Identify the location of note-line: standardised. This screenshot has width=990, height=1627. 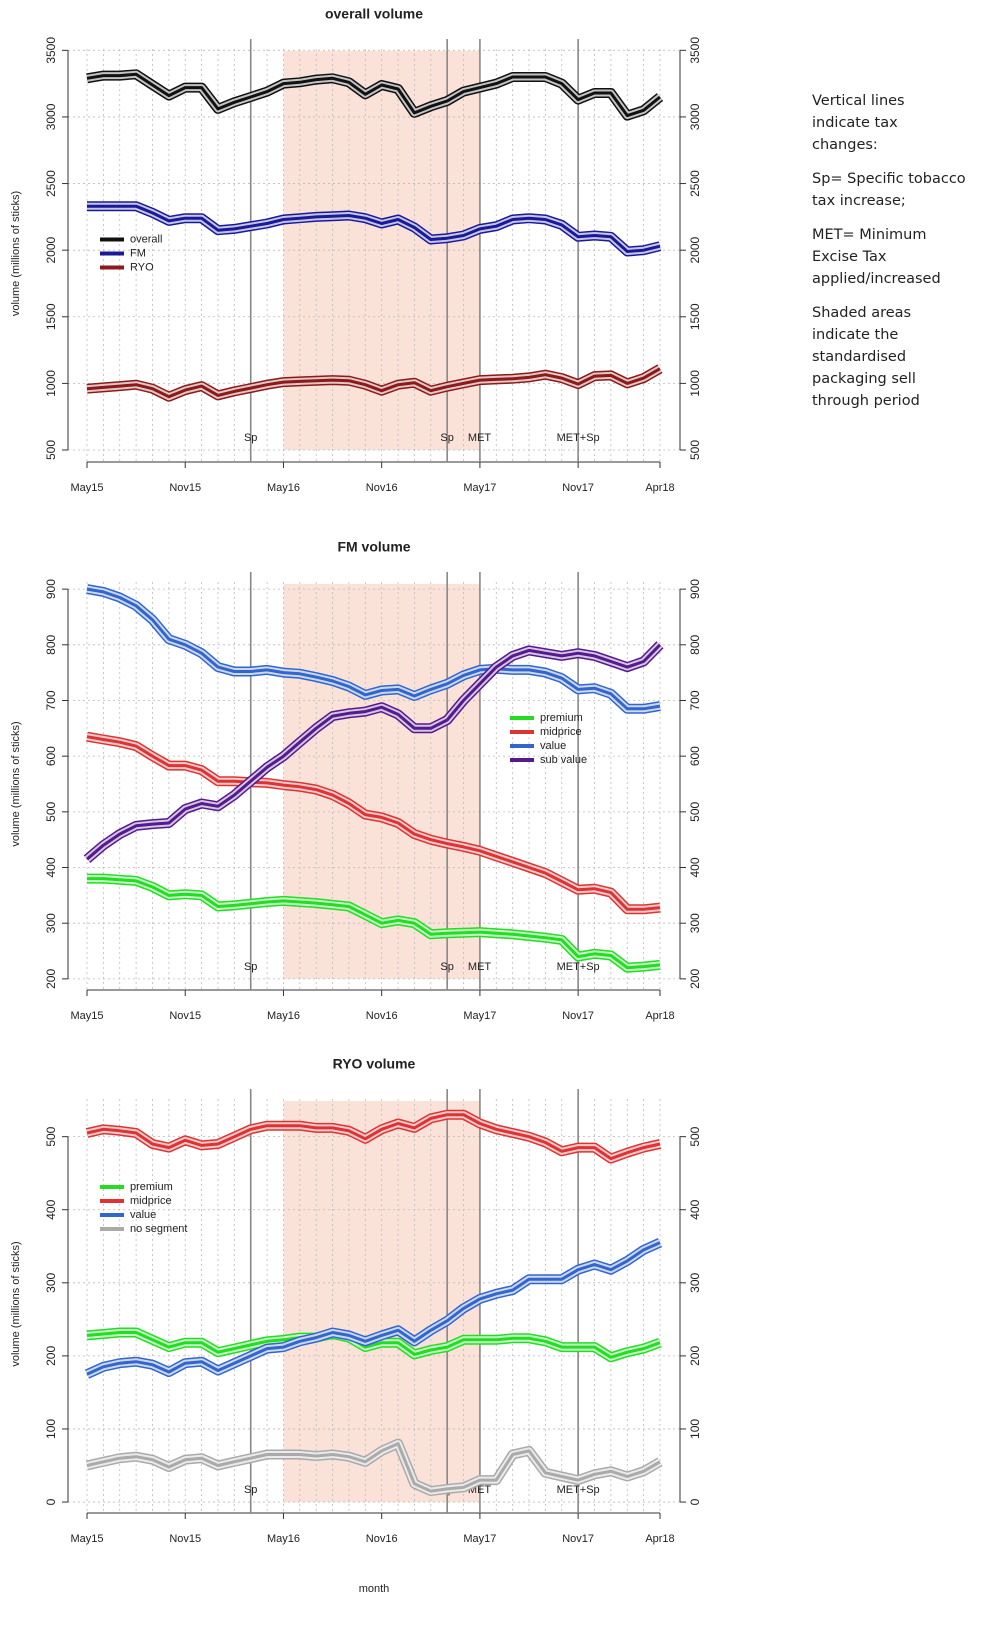
(859, 357).